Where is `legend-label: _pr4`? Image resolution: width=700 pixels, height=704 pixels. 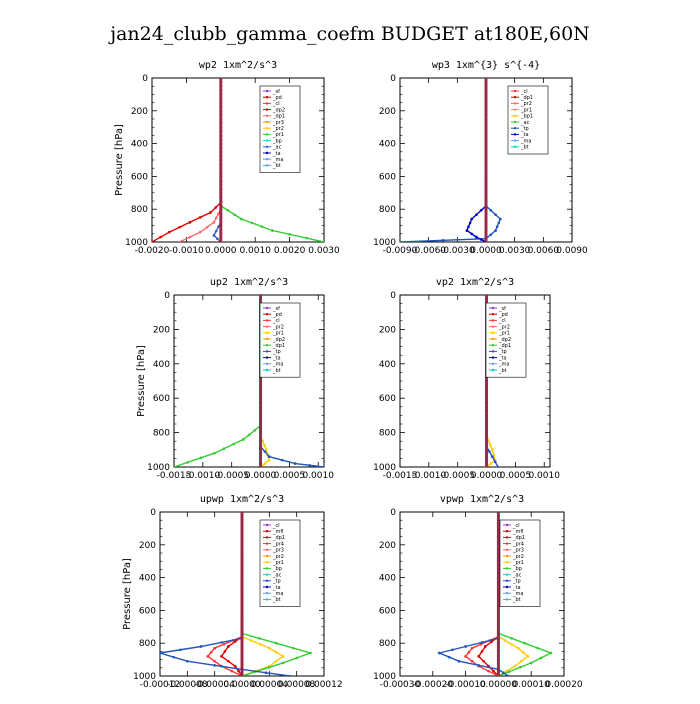 legend-label: _pr4 is located at coordinates (278, 544).